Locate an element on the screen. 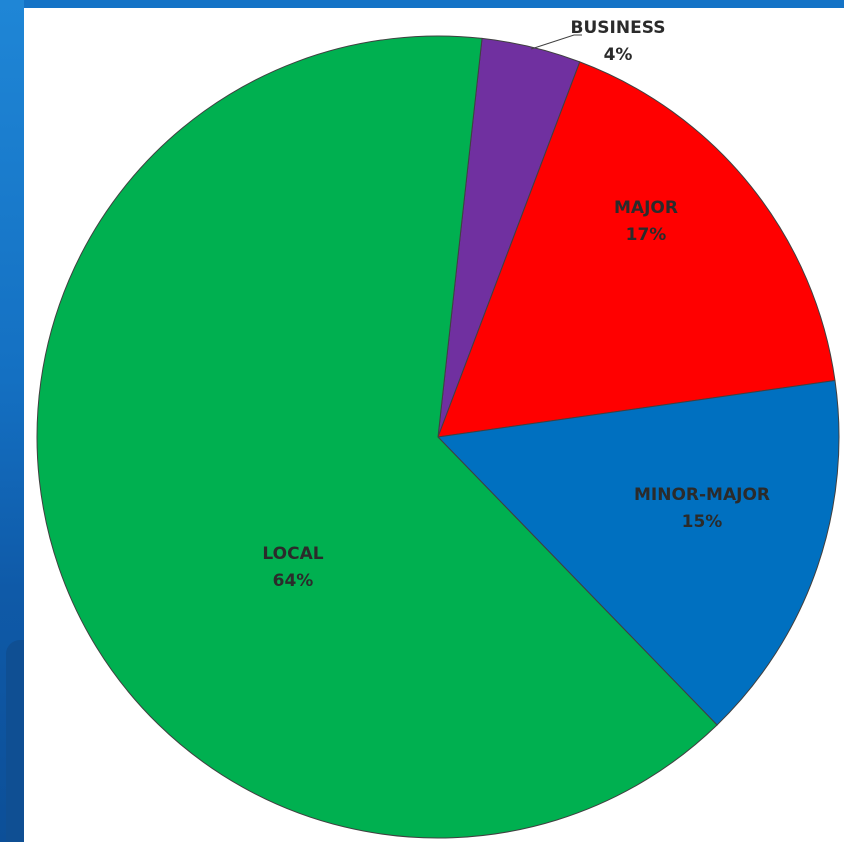 This screenshot has width=844, height=842. data-label-local: LOCAL 64% is located at coordinates (292, 567).